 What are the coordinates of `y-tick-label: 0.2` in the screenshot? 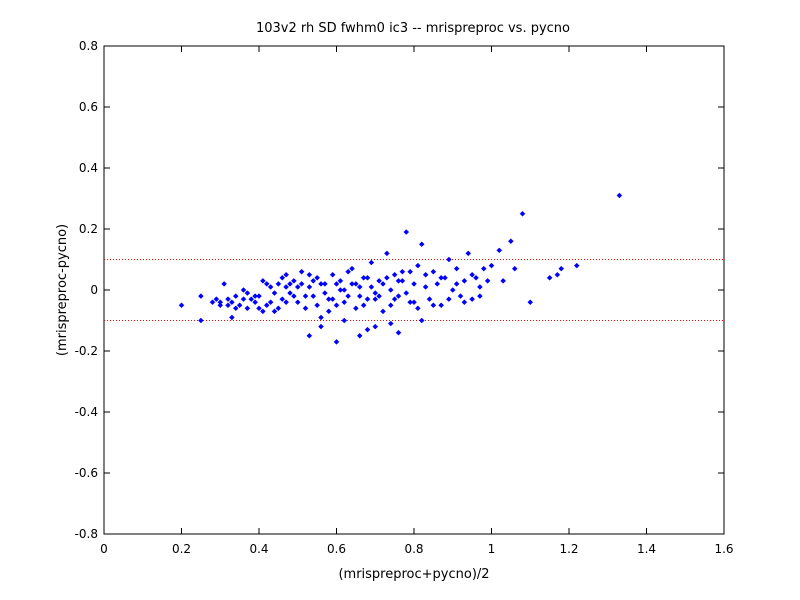 It's located at (88, 229).